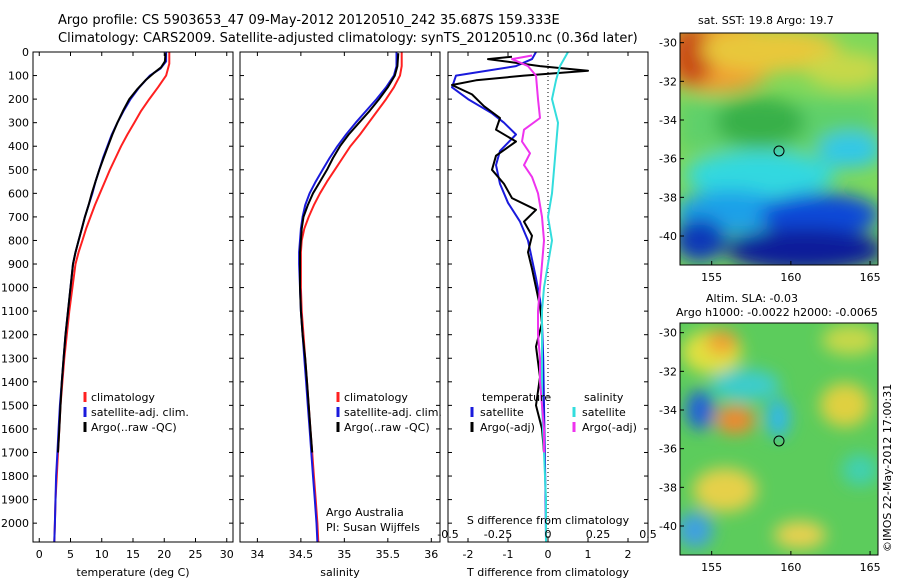 The image size is (900, 580). I want to click on x-tick-label: 15, so click(133, 554).